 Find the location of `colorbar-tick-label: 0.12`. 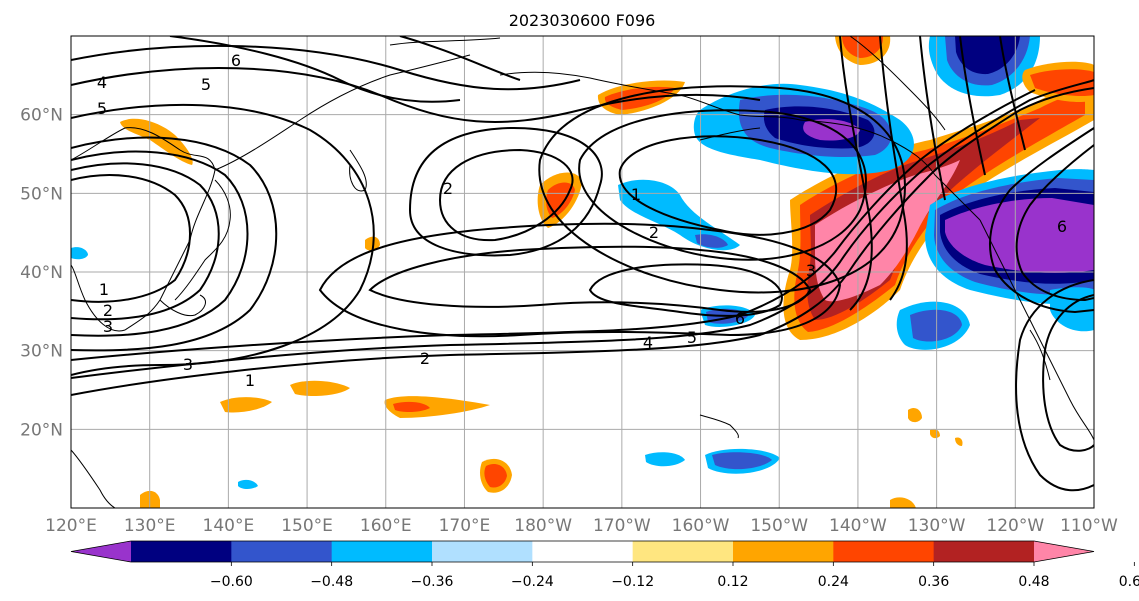

colorbar-tick-label: 0.12 is located at coordinates (732, 582).